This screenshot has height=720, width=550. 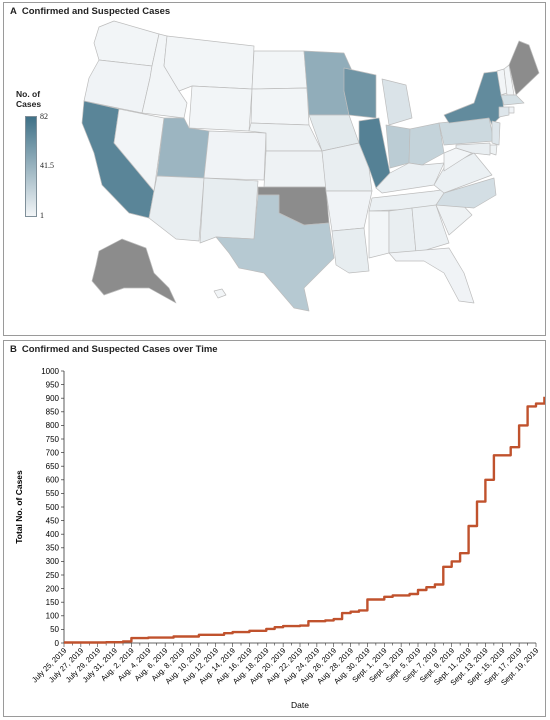 I want to click on y-tick-label: 400, so click(x=53, y=534).